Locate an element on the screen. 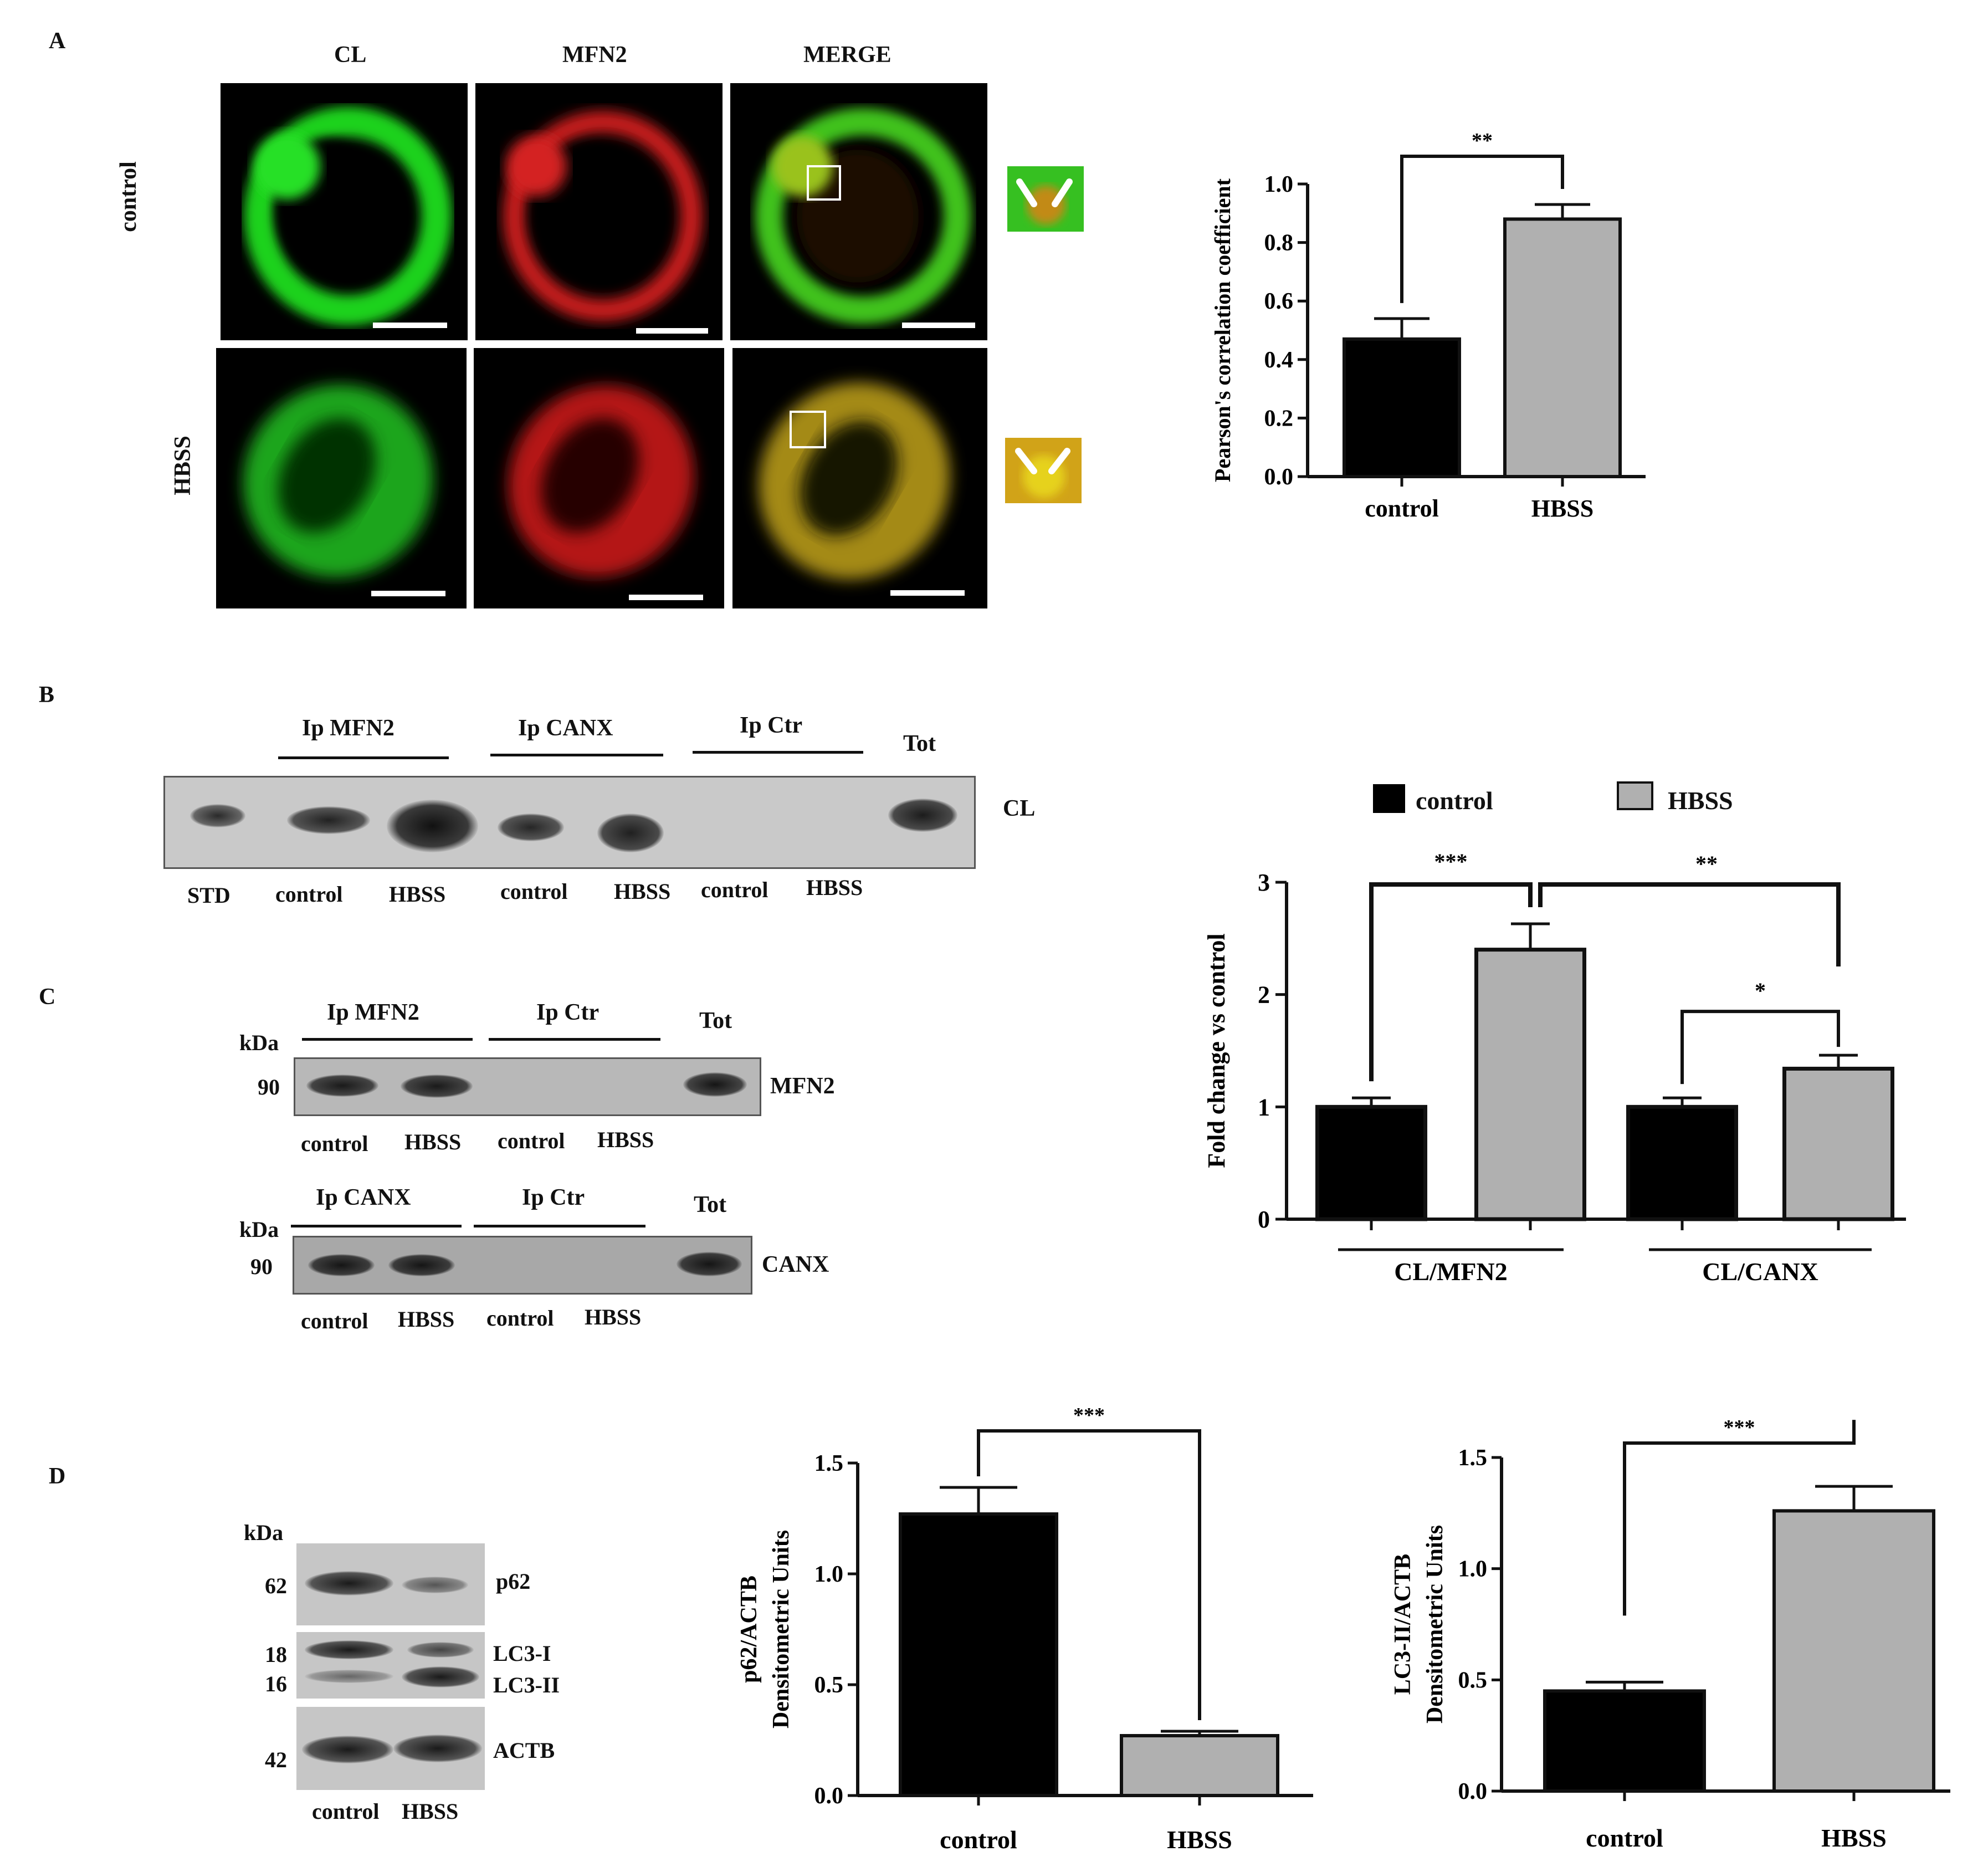  panel-letter-d: D is located at coordinates (57, 1477).